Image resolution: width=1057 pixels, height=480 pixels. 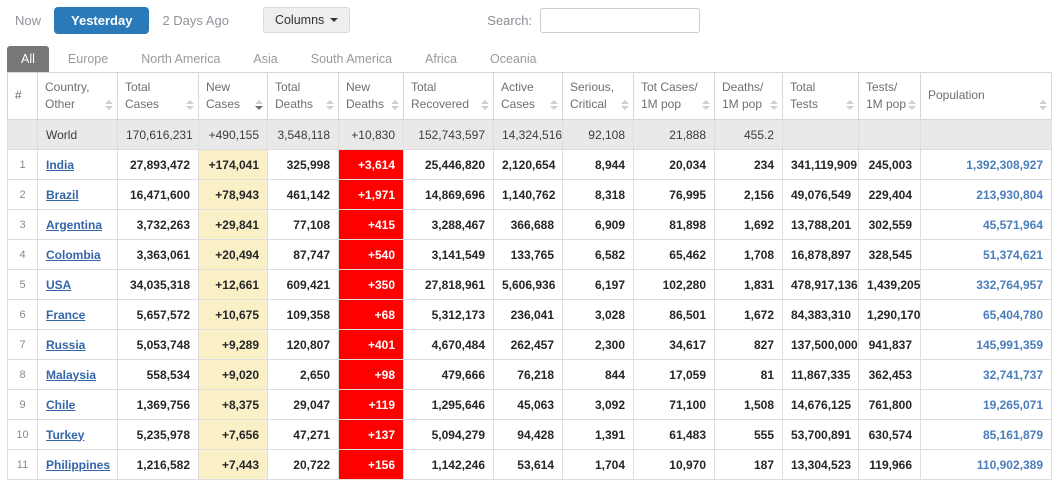 What do you see at coordinates (371, 344) in the screenshot?
I see `cell-new-deaths: +401` at bounding box center [371, 344].